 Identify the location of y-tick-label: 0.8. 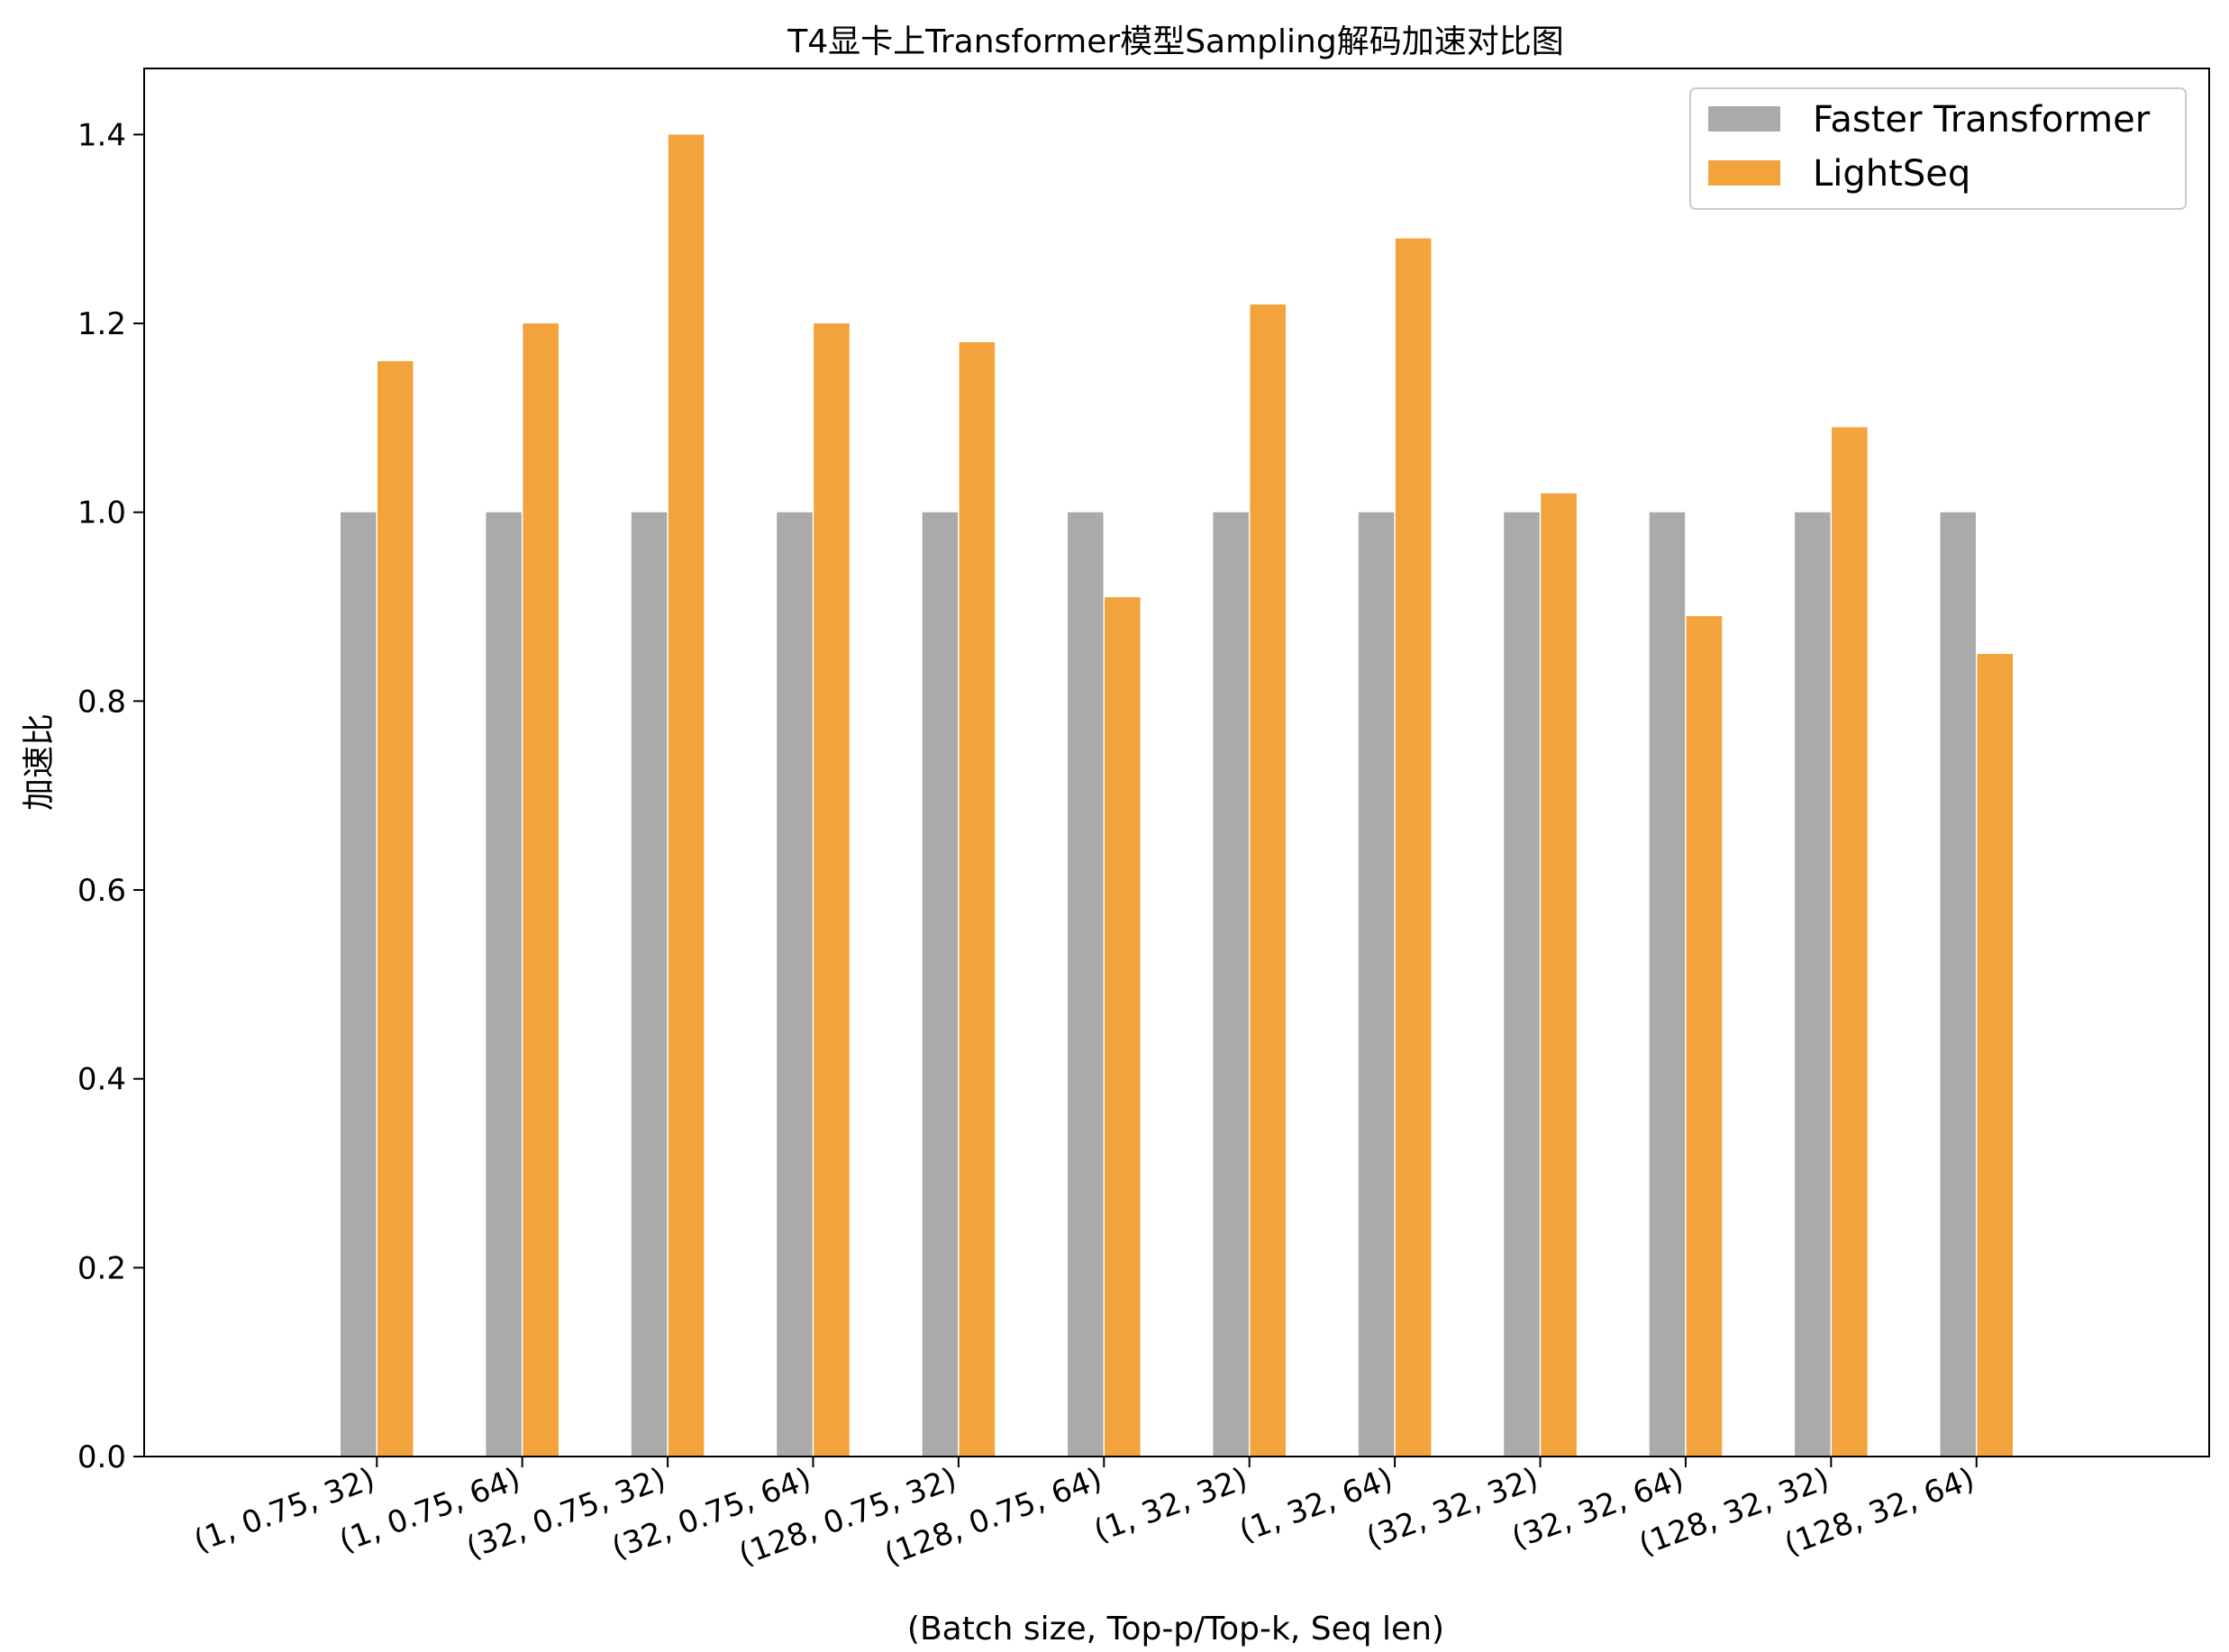
(101, 702).